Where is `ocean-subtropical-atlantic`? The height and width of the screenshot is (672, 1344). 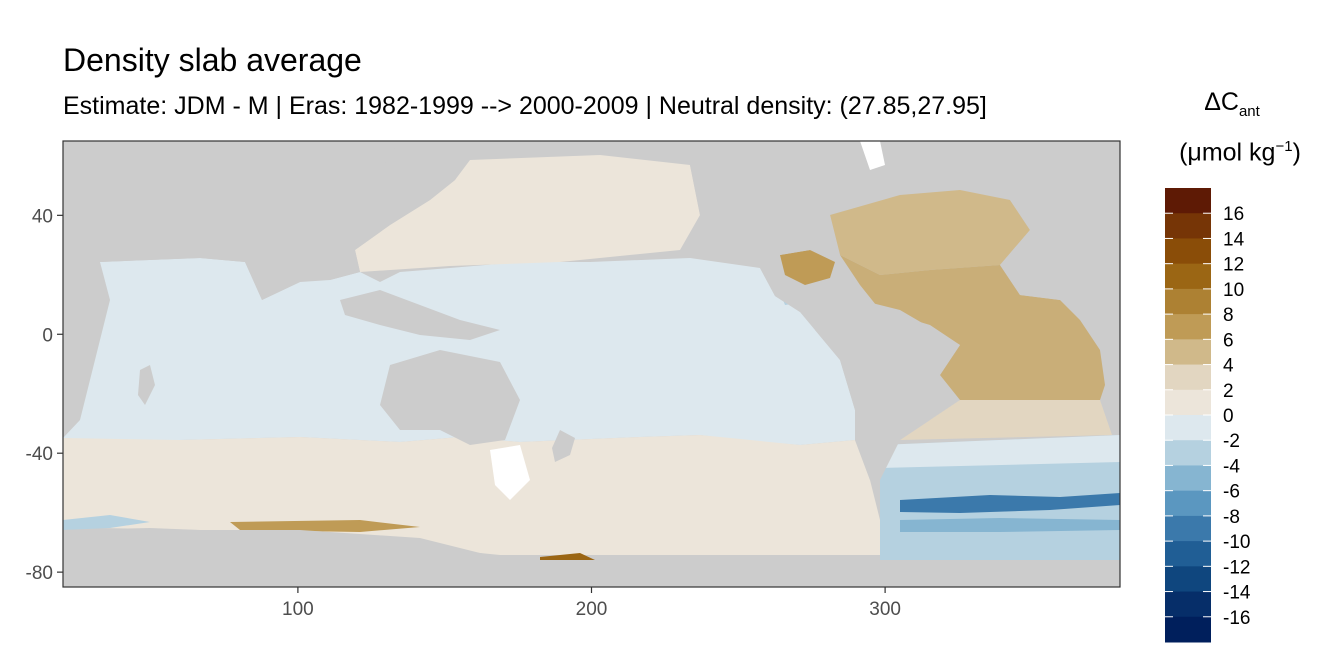 ocean-subtropical-atlantic is located at coordinates (972, 327).